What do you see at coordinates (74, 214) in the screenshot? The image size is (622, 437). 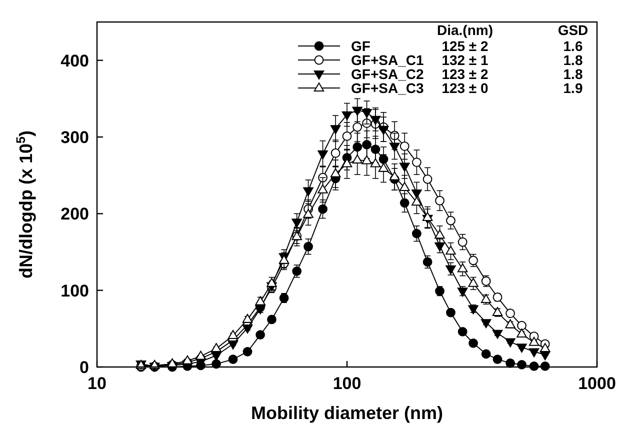 I see `y-tick-label: 200` at bounding box center [74, 214].